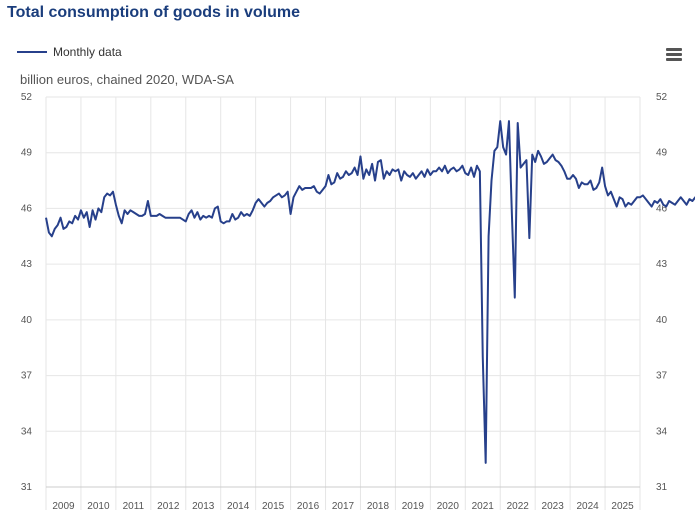 The height and width of the screenshot is (529, 695). I want to click on x-tick-label: 2011, so click(134, 506).